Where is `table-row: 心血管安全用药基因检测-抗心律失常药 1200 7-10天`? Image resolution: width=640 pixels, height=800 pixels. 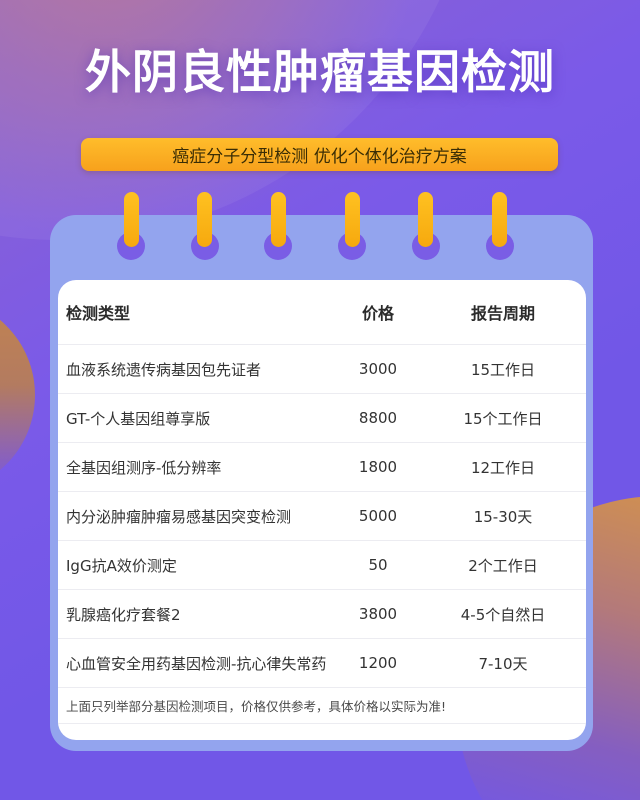 table-row: 心血管安全用药基因检测-抗心律失常药 1200 7-10天 is located at coordinates (322, 662).